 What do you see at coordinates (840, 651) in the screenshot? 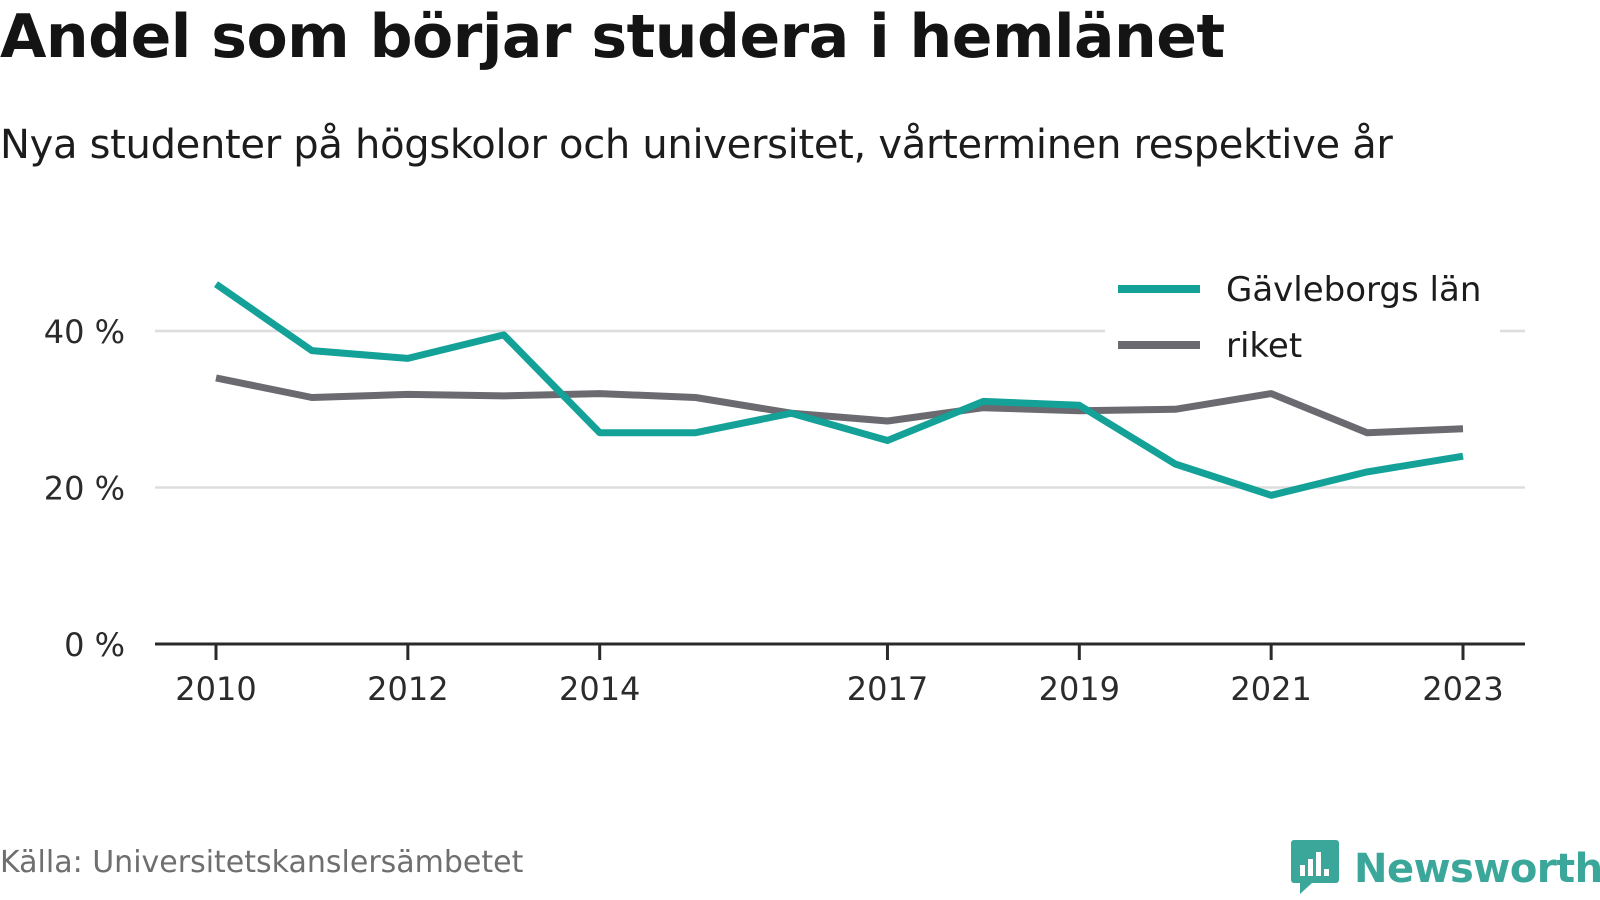
I see `x-axis` at bounding box center [840, 651].